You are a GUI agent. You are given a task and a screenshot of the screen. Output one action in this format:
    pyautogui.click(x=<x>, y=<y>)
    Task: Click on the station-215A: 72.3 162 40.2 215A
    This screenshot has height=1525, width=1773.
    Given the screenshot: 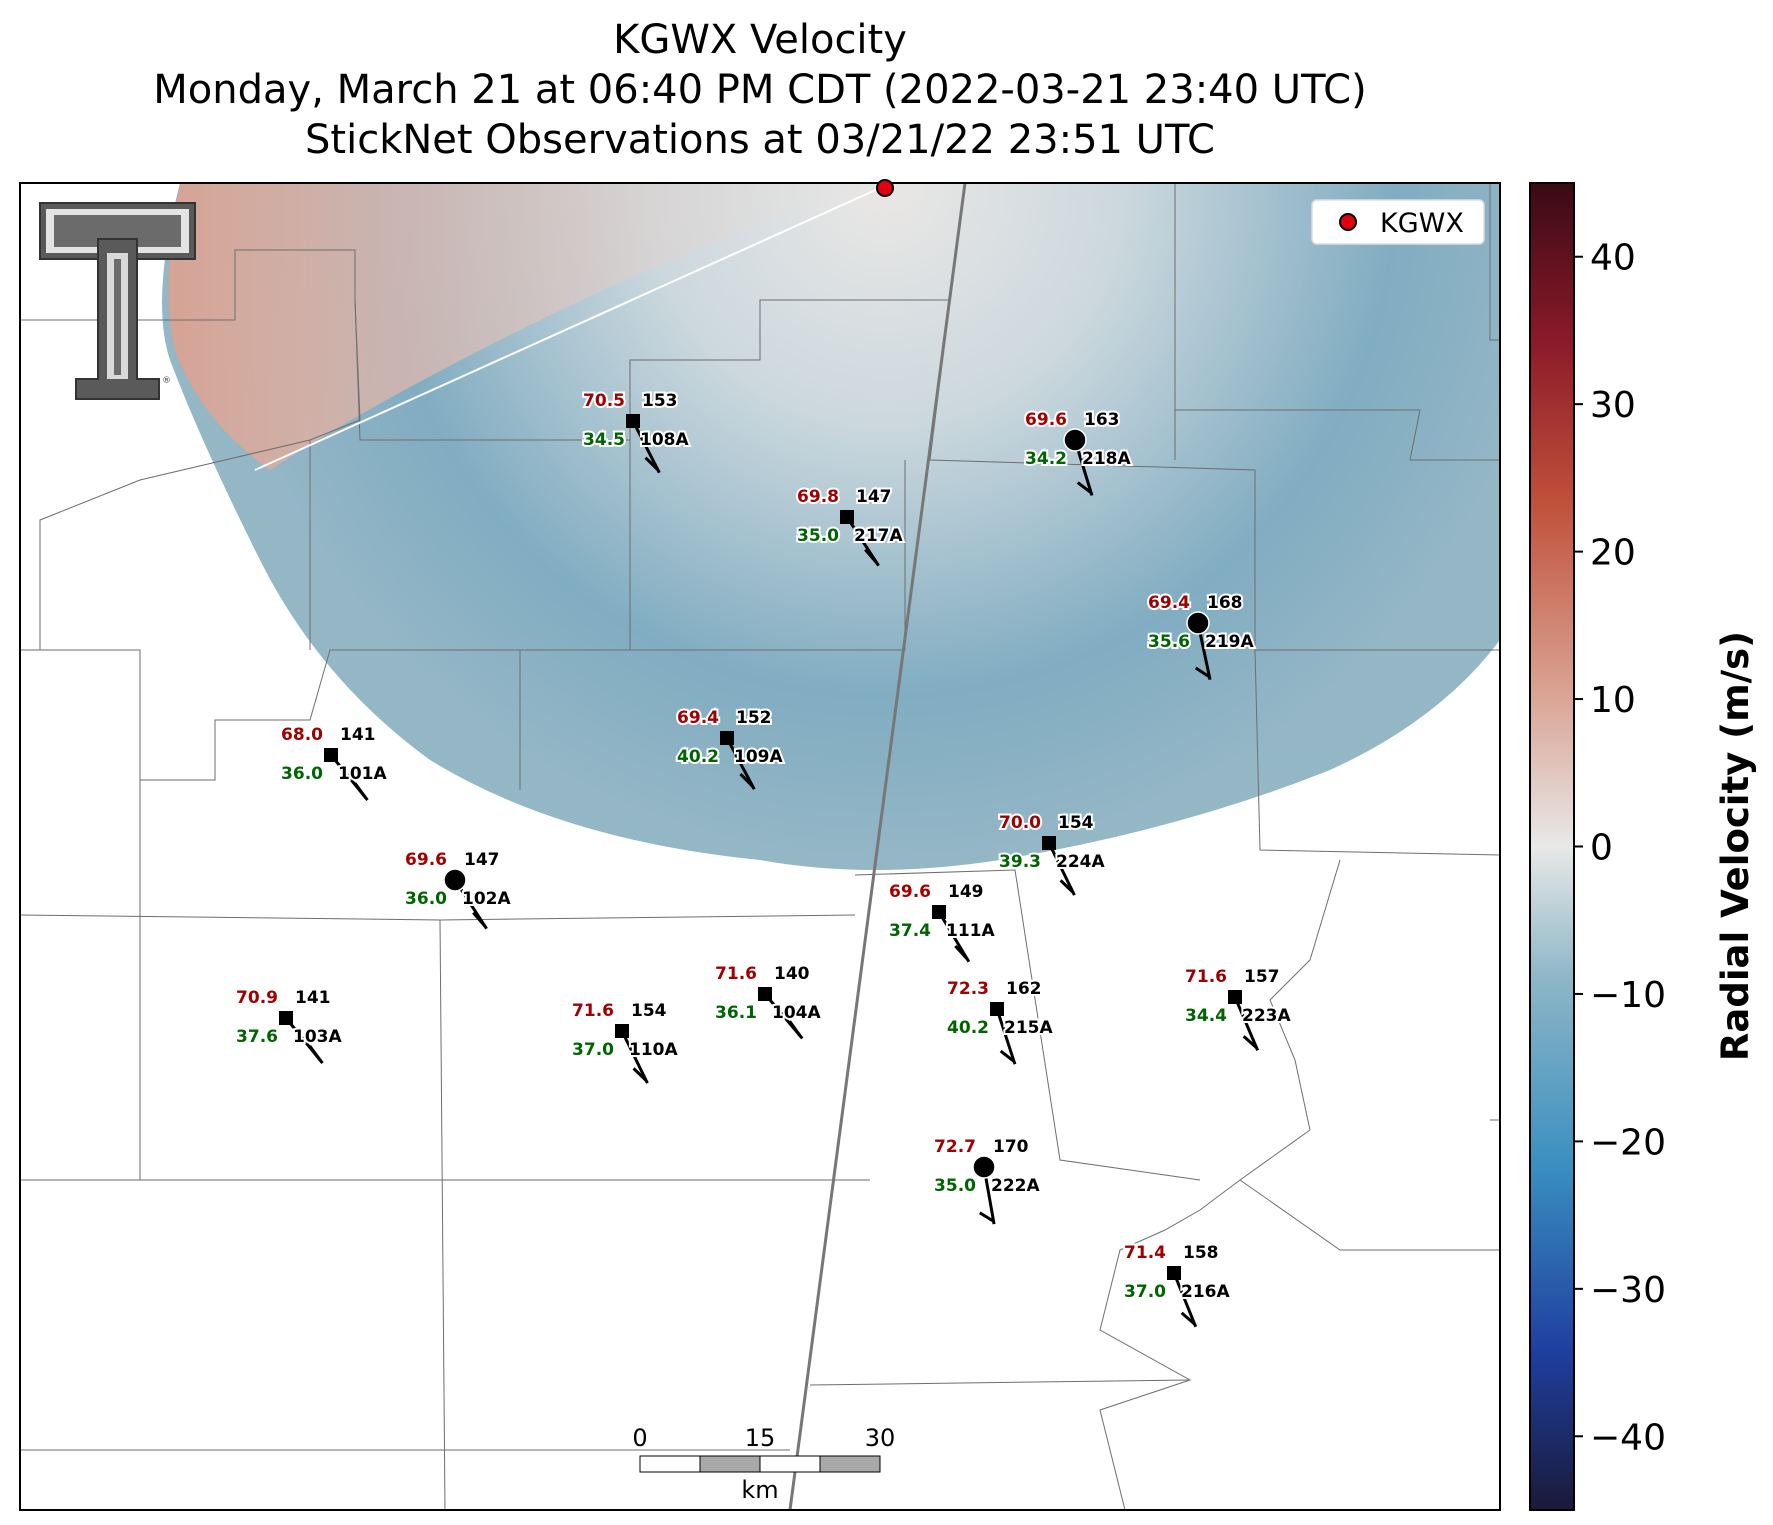 What is the action you would take?
    pyautogui.click(x=1000, y=1021)
    